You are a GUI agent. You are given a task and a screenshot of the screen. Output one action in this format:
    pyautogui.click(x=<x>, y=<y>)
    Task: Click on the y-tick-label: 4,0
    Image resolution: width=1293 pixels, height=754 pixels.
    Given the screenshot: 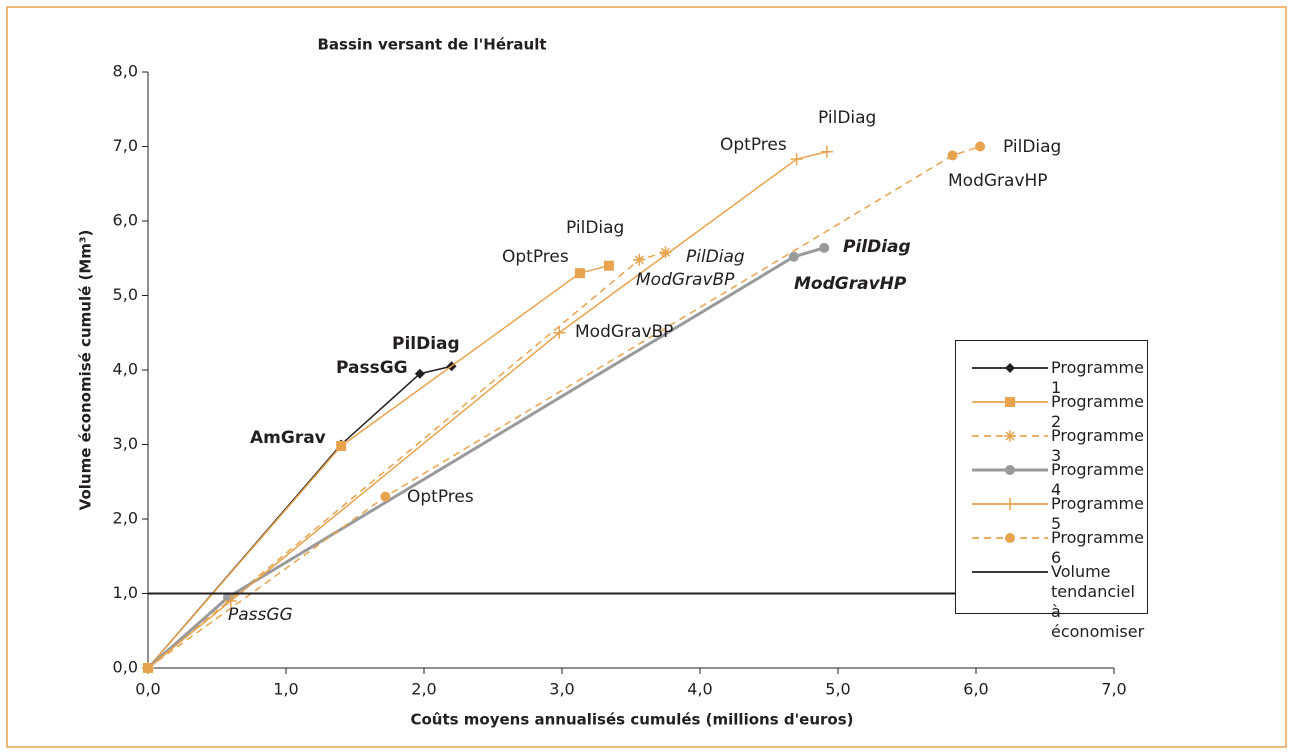 What is the action you would take?
    pyautogui.click(x=125, y=369)
    